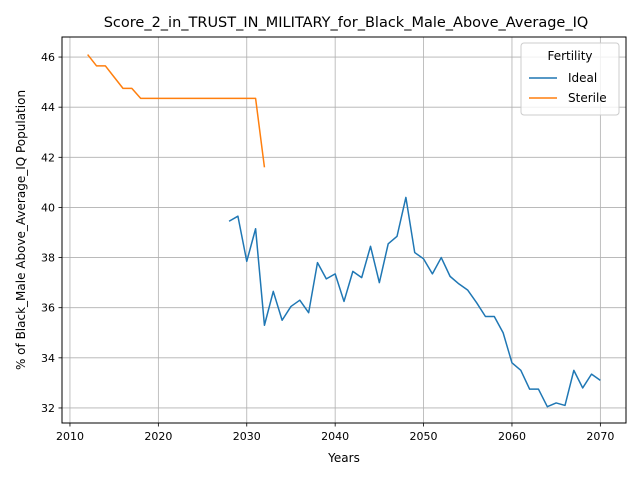 This screenshot has width=640, height=480. What do you see at coordinates (48, 308) in the screenshot?
I see `y-tick-label: 36` at bounding box center [48, 308].